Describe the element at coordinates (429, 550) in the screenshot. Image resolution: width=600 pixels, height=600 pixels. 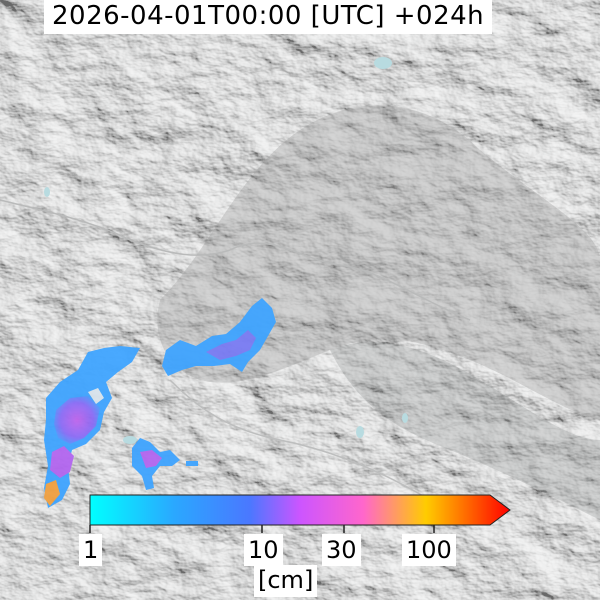
I see `colorbar-tick-label-100: 100` at that location.